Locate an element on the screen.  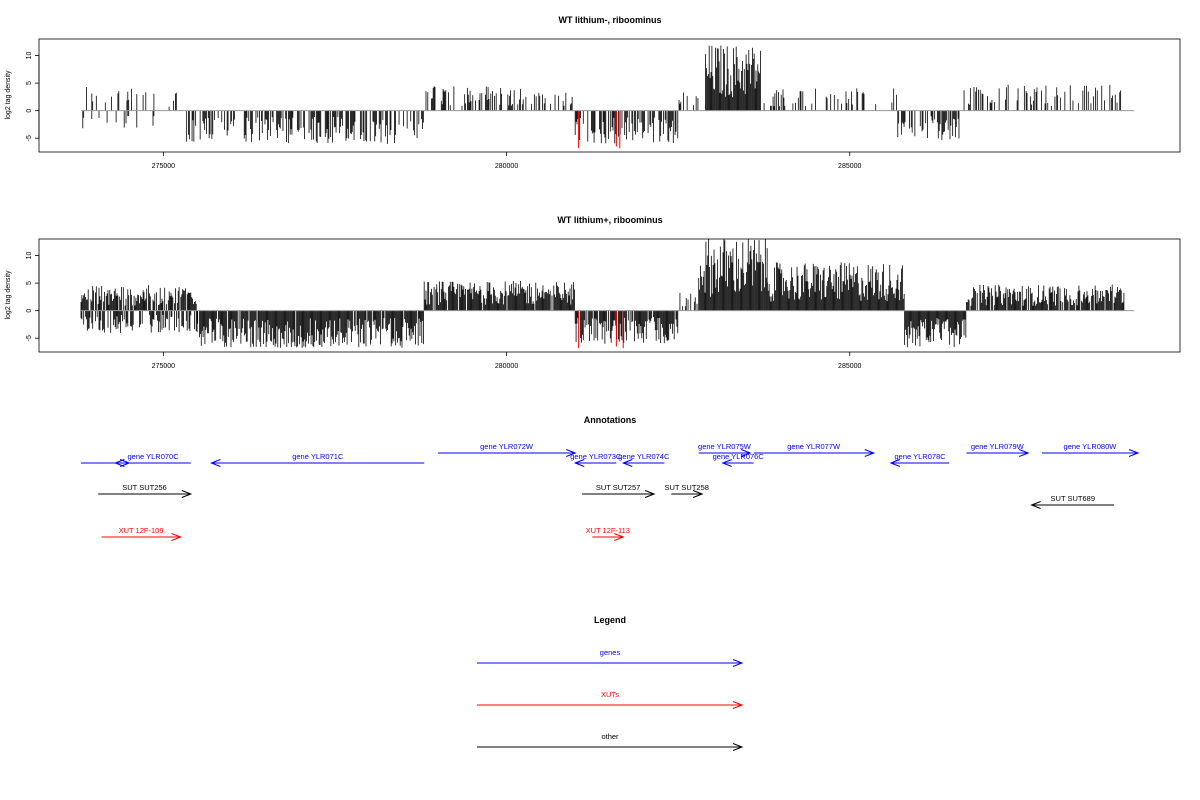
annotation-label: SUT SUT256 is located at coordinates (144, 487).